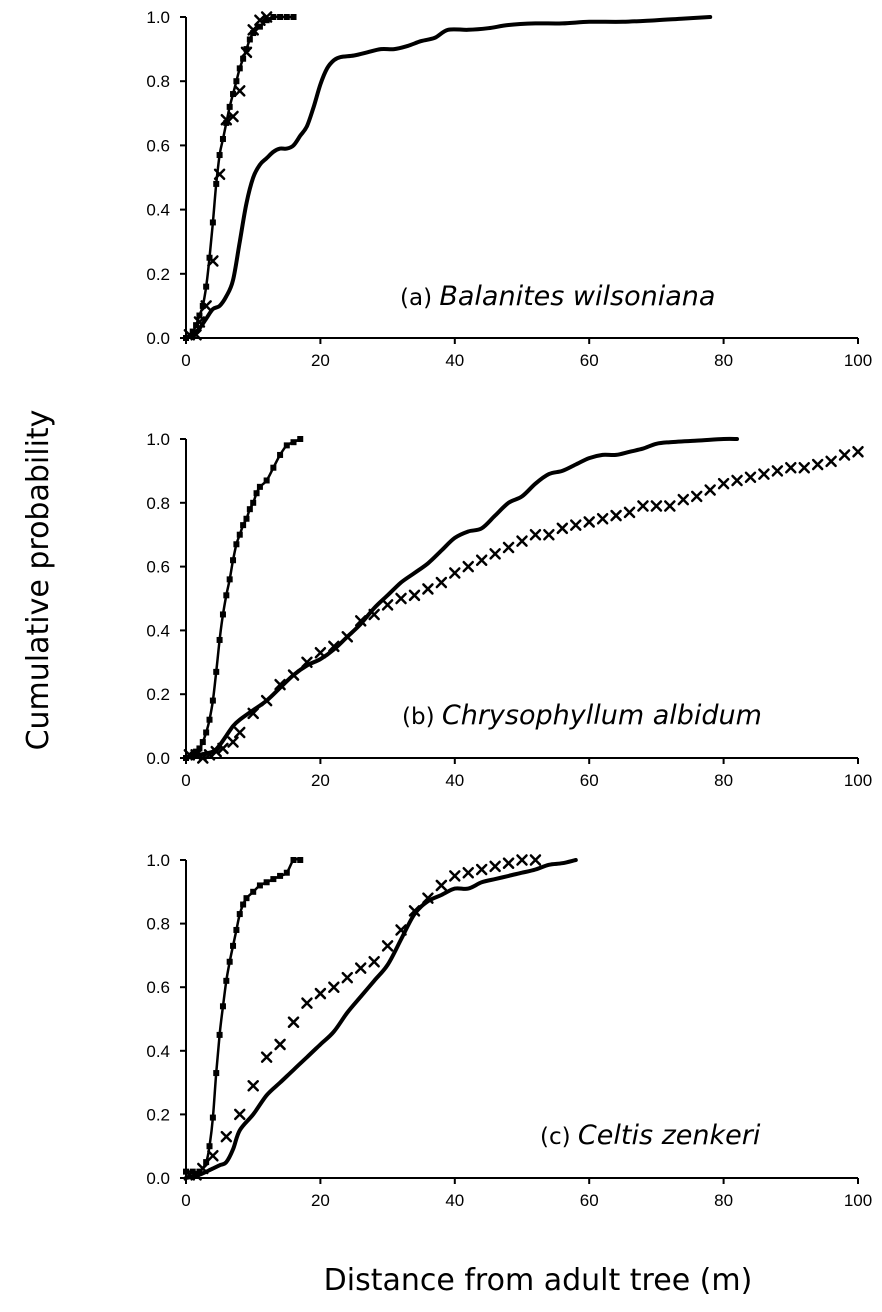 This screenshot has height=1312, width=882. Describe the element at coordinates (158, 1114) in the screenshot. I see `y-tick-label: 0.2` at that location.